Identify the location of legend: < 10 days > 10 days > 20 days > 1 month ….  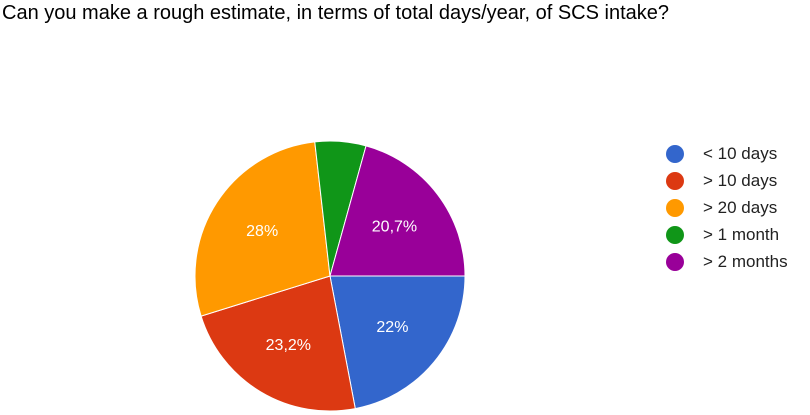
(727, 207).